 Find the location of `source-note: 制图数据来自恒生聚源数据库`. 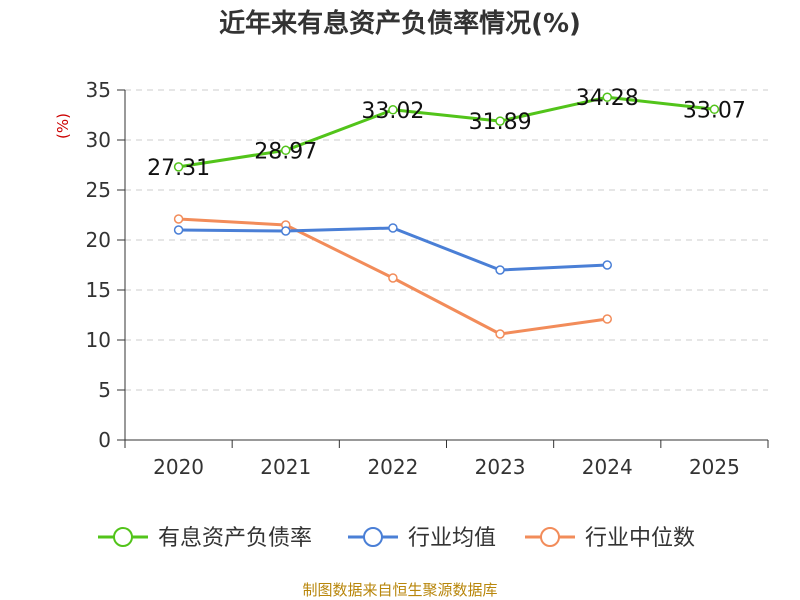

source-note: 制图数据来自恒生聚源数据库 is located at coordinates (399, 590).